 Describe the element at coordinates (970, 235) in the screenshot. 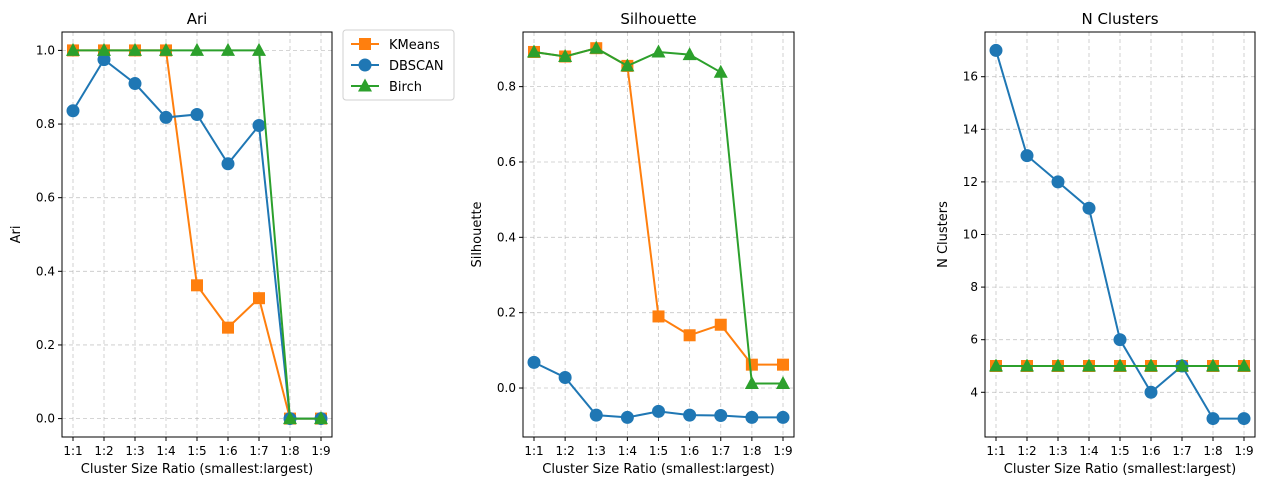

I see `y-tick-label: 10` at that location.